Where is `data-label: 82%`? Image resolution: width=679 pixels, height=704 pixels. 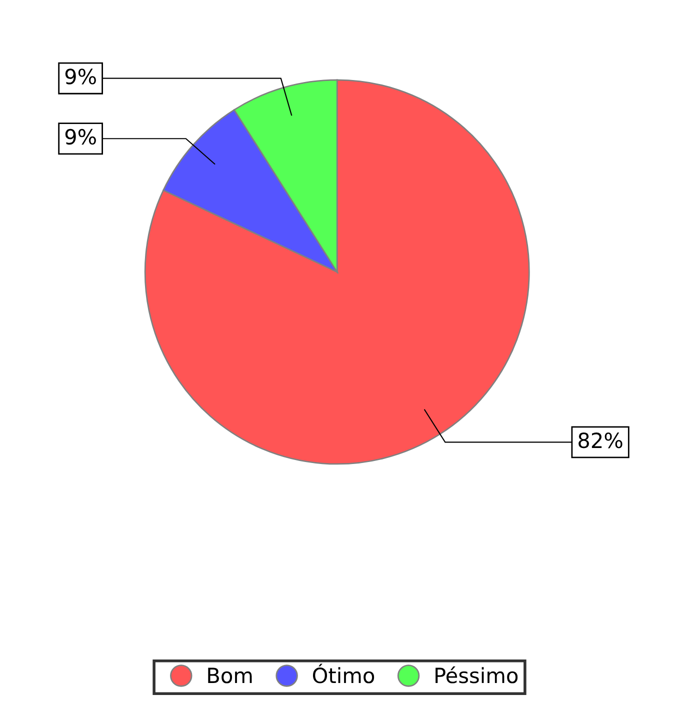
data-label: 82% is located at coordinates (600, 440).